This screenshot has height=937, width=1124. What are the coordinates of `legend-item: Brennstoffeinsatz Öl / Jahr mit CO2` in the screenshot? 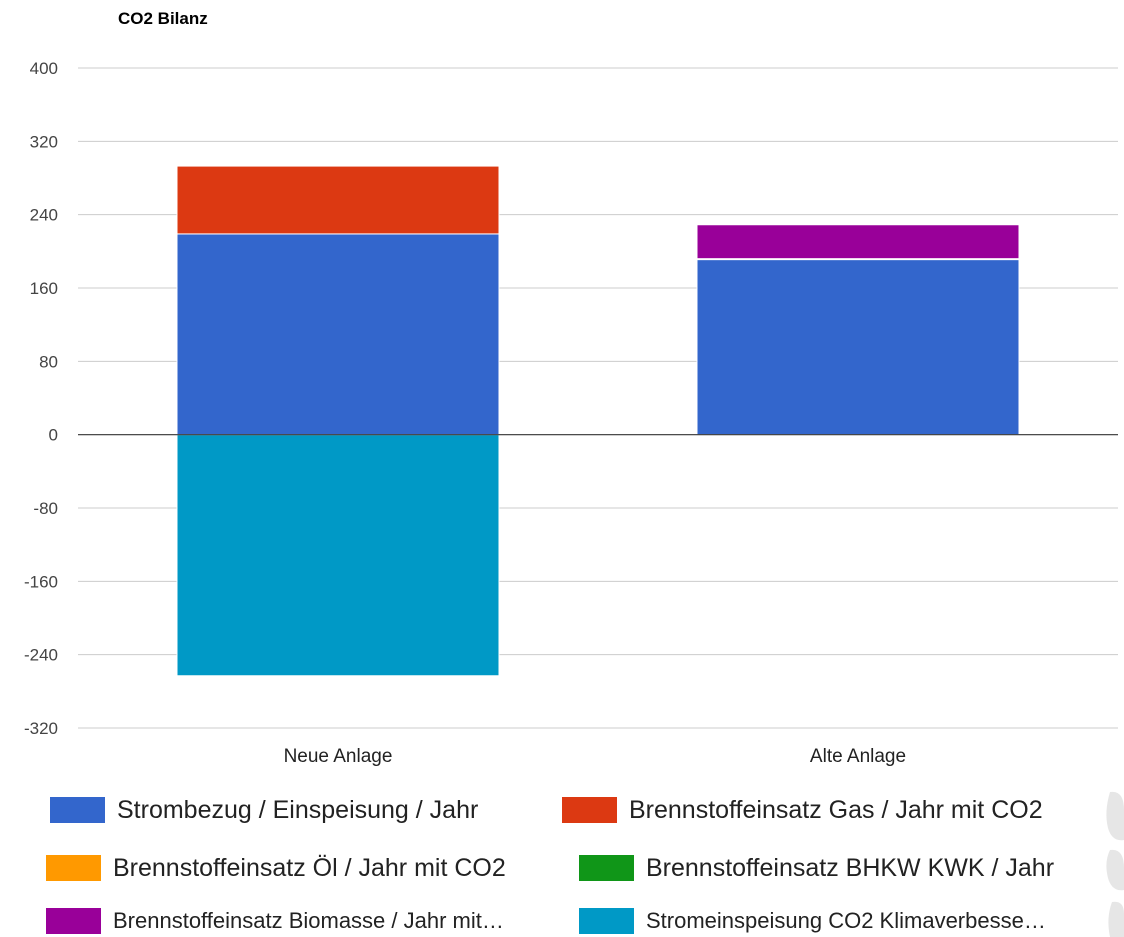 It's located at (296, 868).